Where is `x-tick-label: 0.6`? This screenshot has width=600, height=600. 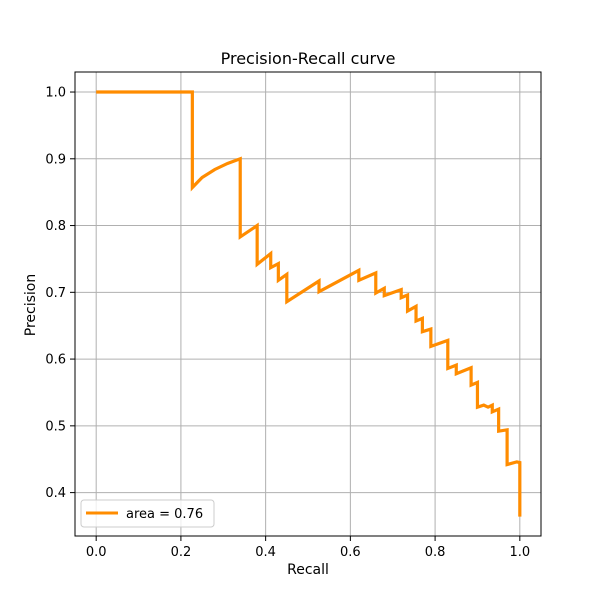
x-tick-label: 0.6 is located at coordinates (350, 552).